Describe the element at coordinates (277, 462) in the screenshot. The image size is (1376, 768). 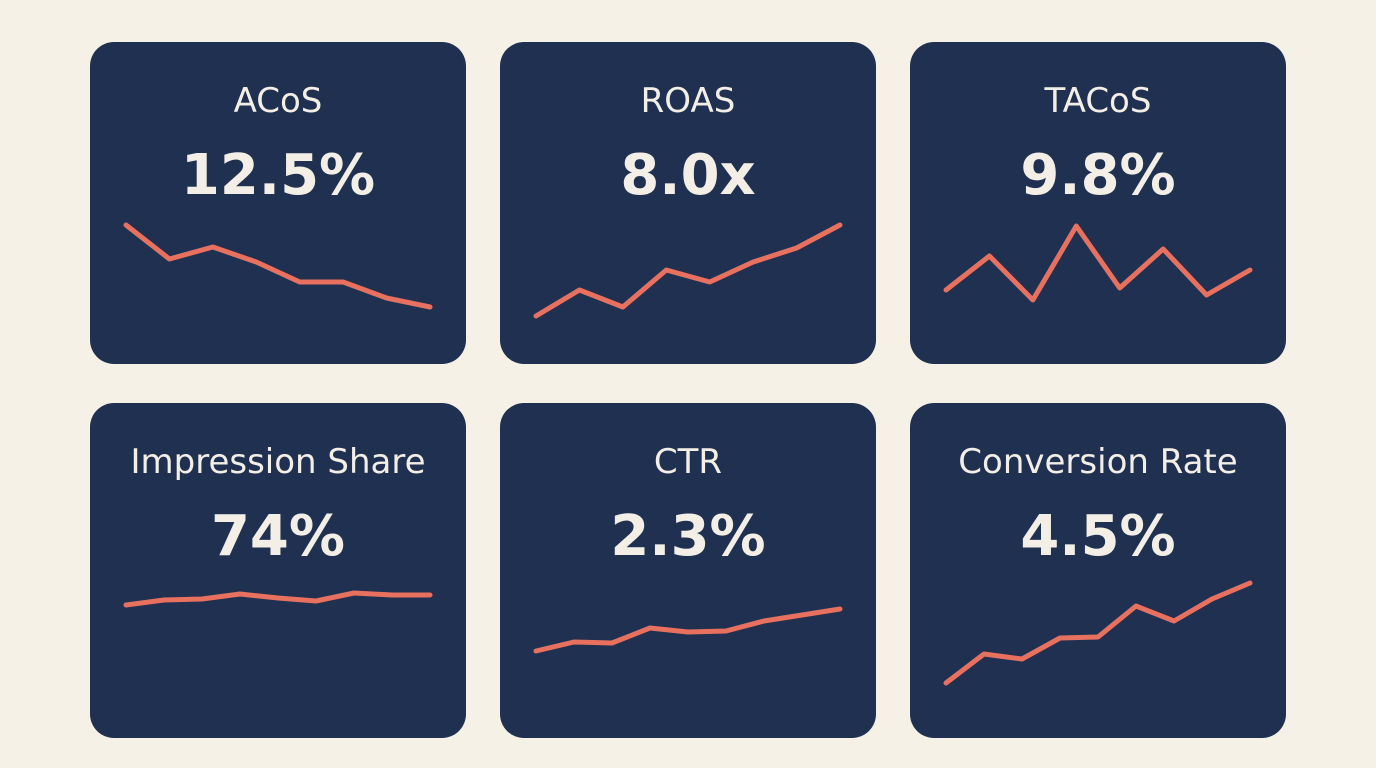
I see `card-title: Impression Share` at that location.